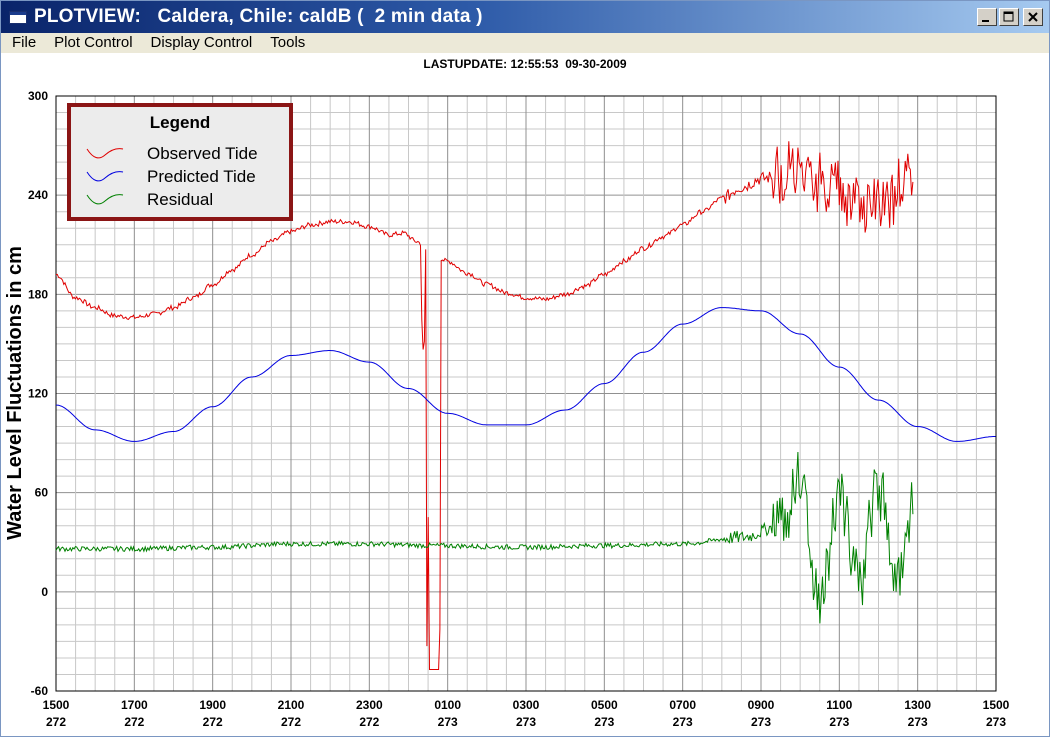 The height and width of the screenshot is (737, 1050). What do you see at coordinates (202, 153) in the screenshot?
I see `legend-label-observed: Observed Tide` at bounding box center [202, 153].